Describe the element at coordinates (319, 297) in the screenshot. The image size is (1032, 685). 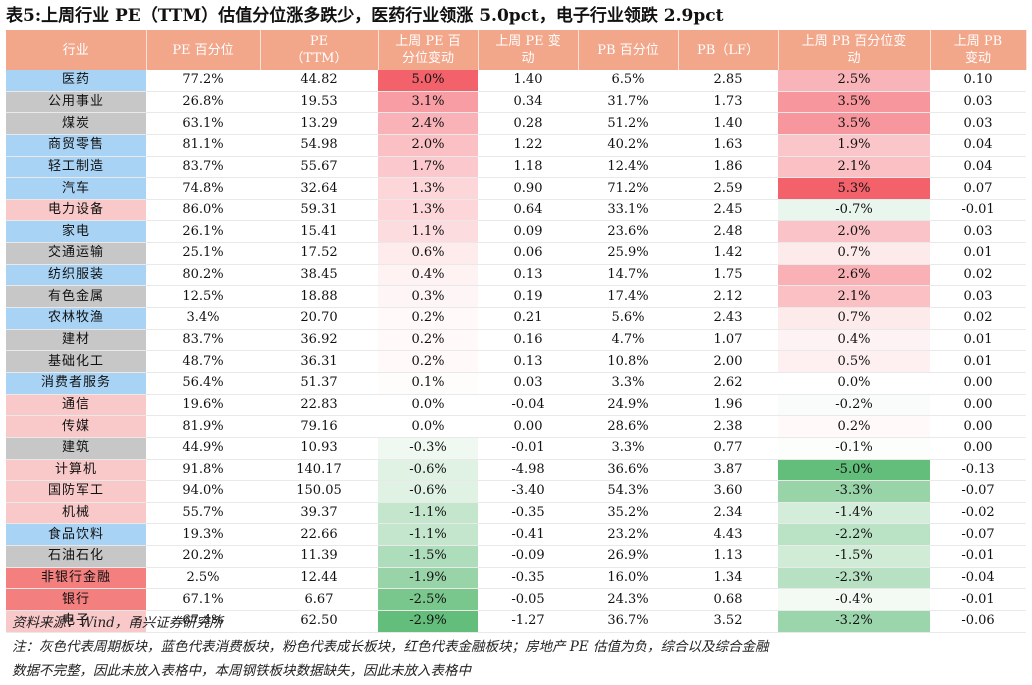
I see `cell-pe: 18.88` at that location.